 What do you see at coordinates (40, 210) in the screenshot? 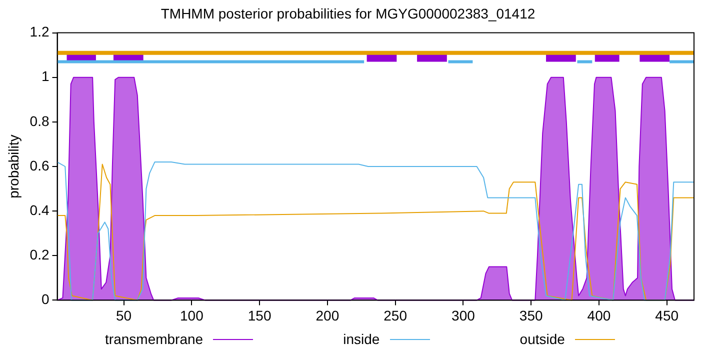
I see `y-tick-label: 0.4` at bounding box center [40, 210].